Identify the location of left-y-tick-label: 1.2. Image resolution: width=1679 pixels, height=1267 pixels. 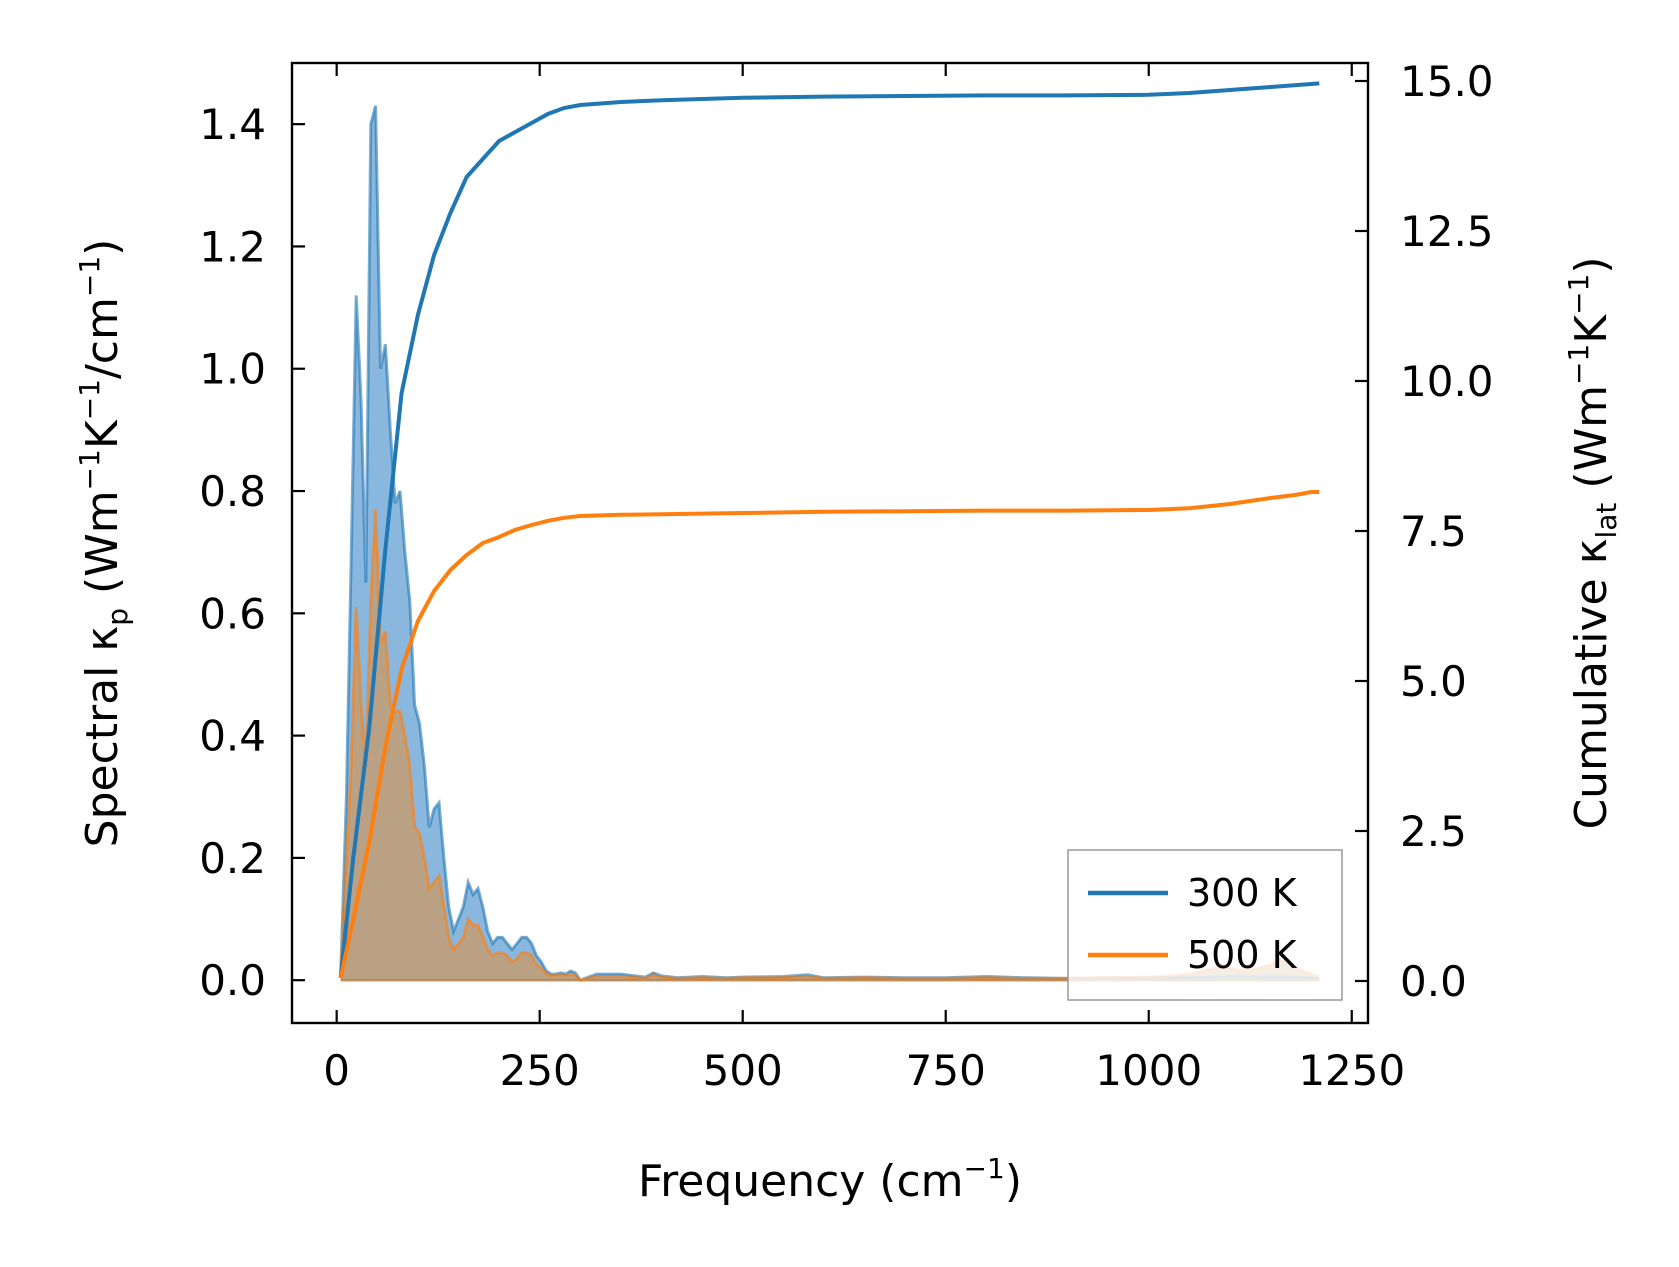
(232, 246).